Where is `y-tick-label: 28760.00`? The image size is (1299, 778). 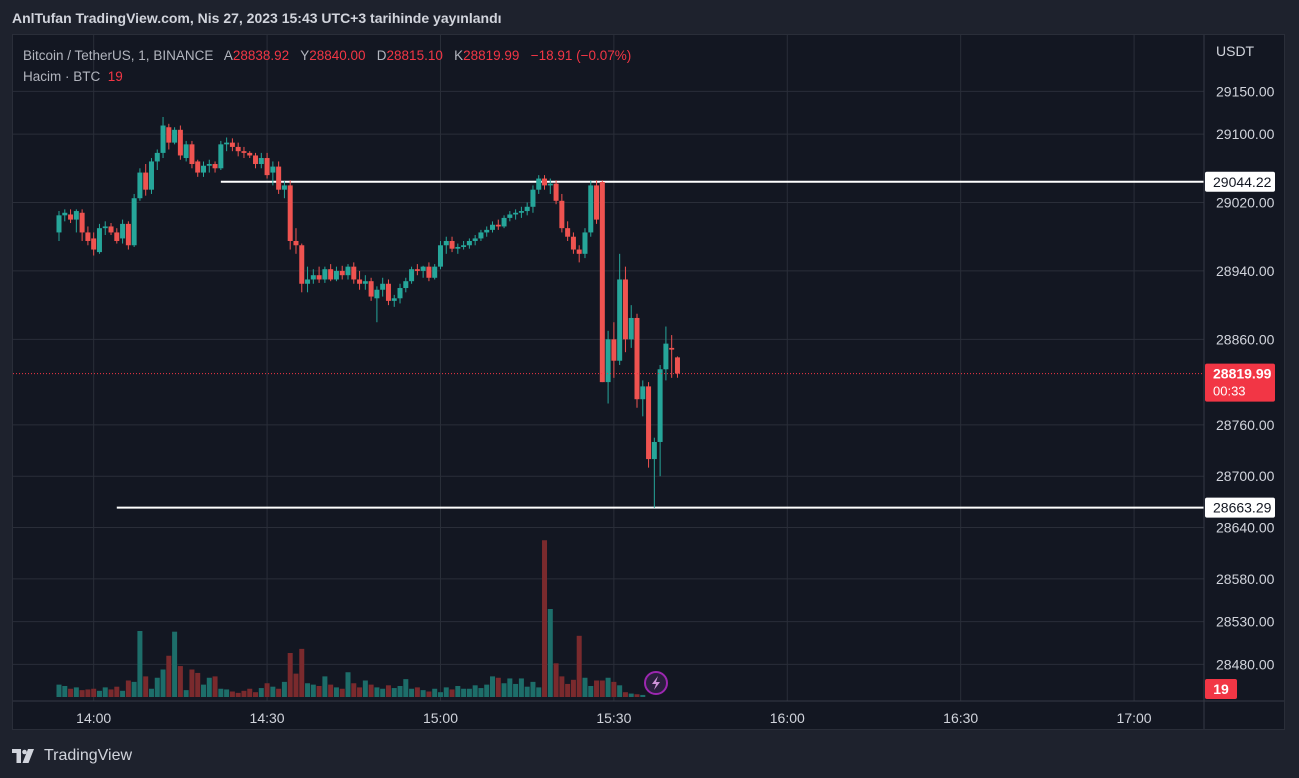
y-tick-label: 28760.00 is located at coordinates (1245, 425).